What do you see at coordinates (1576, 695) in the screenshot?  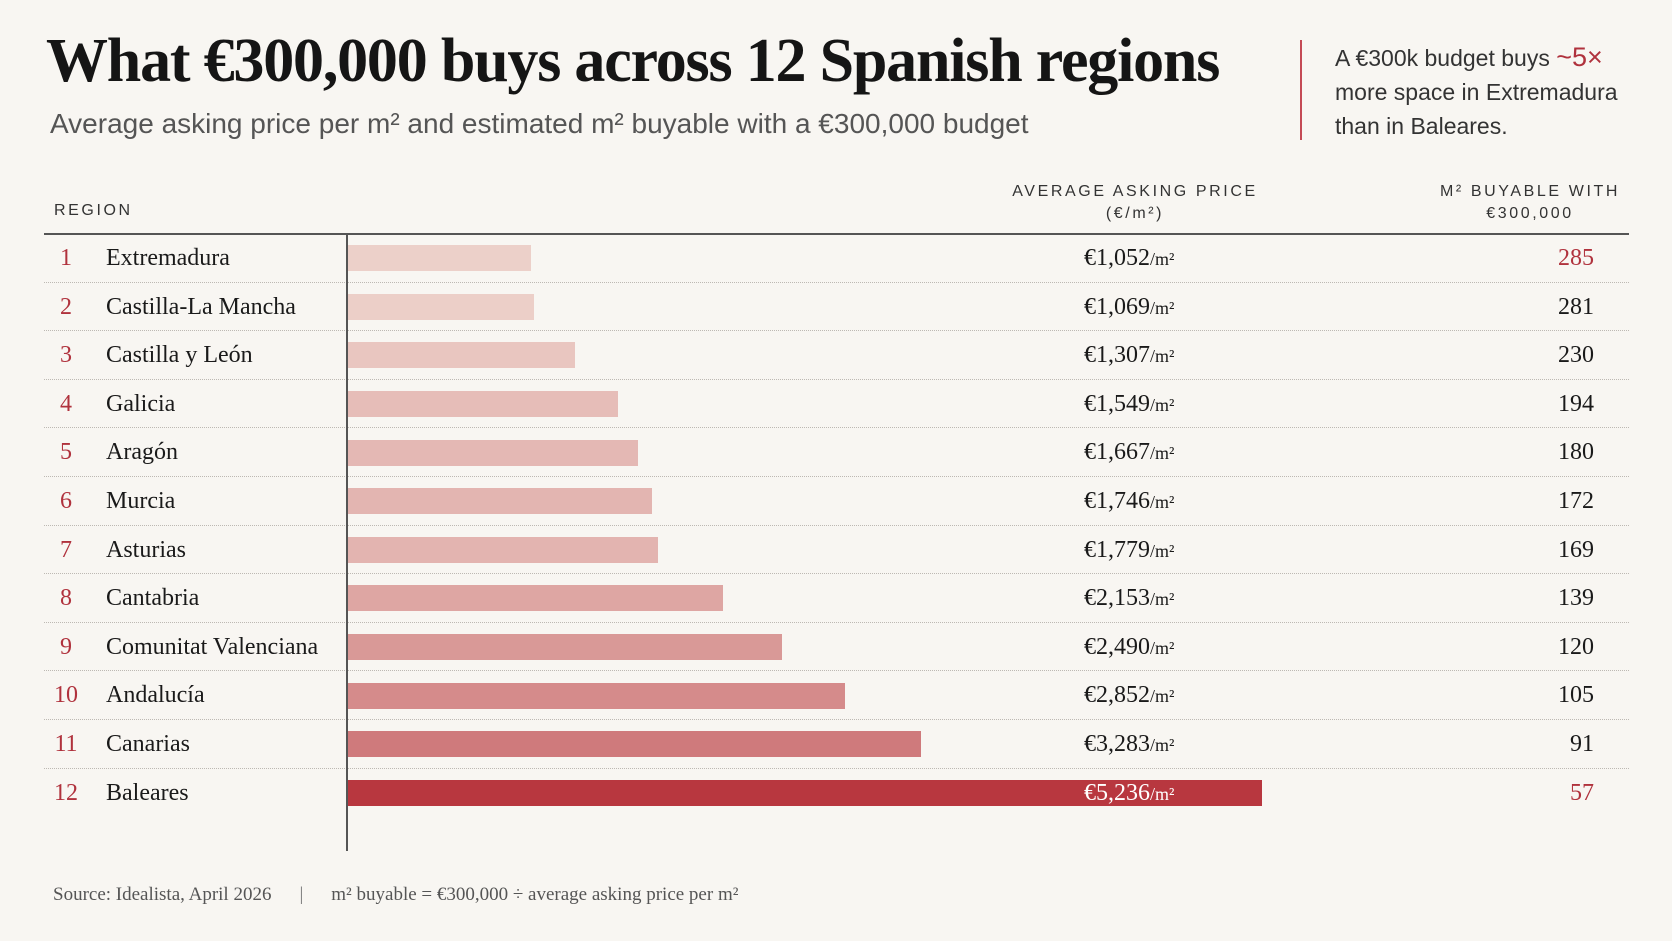 I see `m2-value: 105` at bounding box center [1576, 695].